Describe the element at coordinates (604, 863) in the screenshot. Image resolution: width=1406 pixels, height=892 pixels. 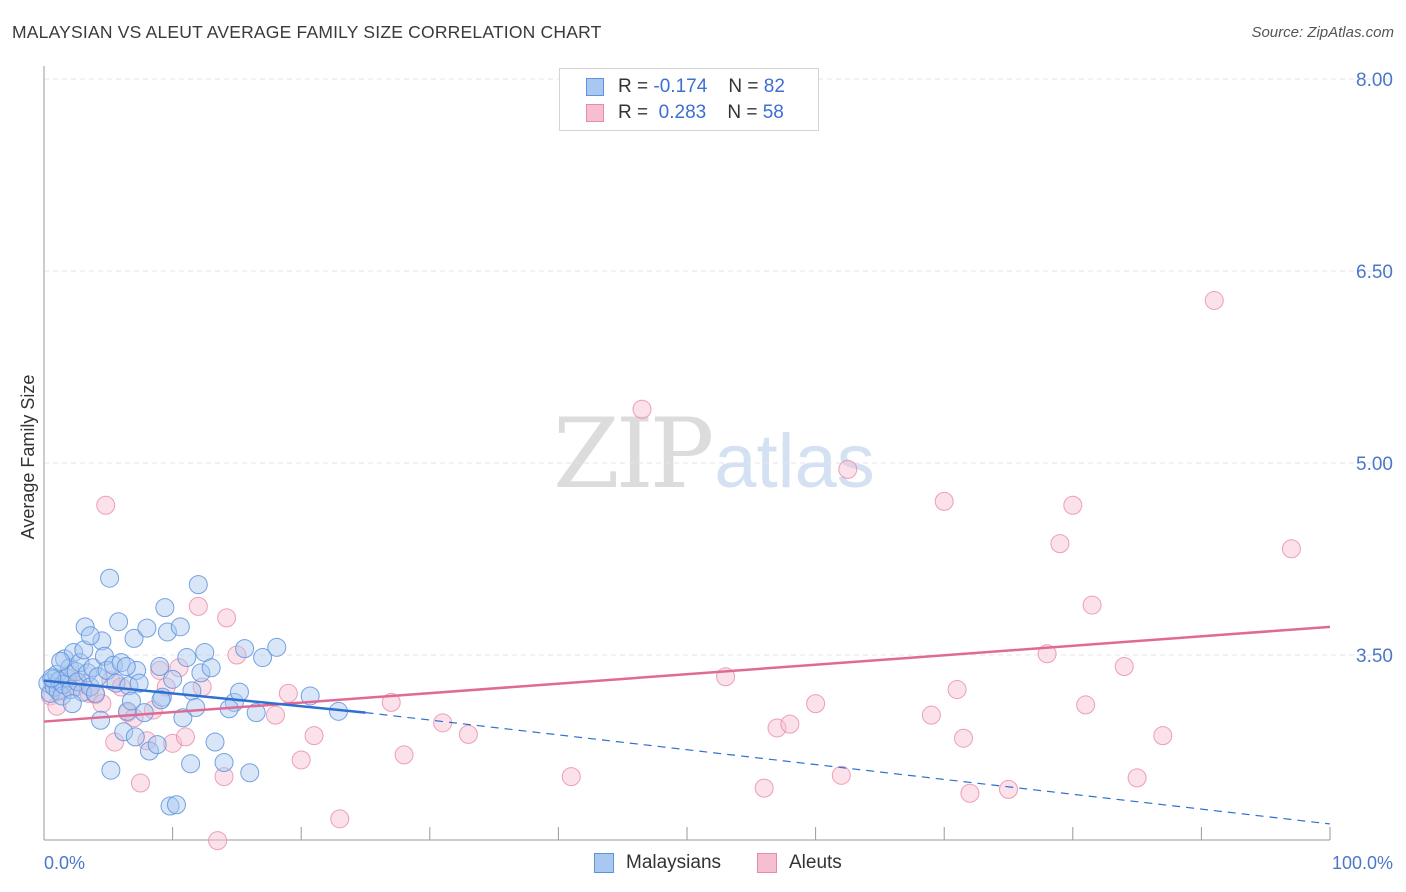
I see `malaysians-swatch` at that location.